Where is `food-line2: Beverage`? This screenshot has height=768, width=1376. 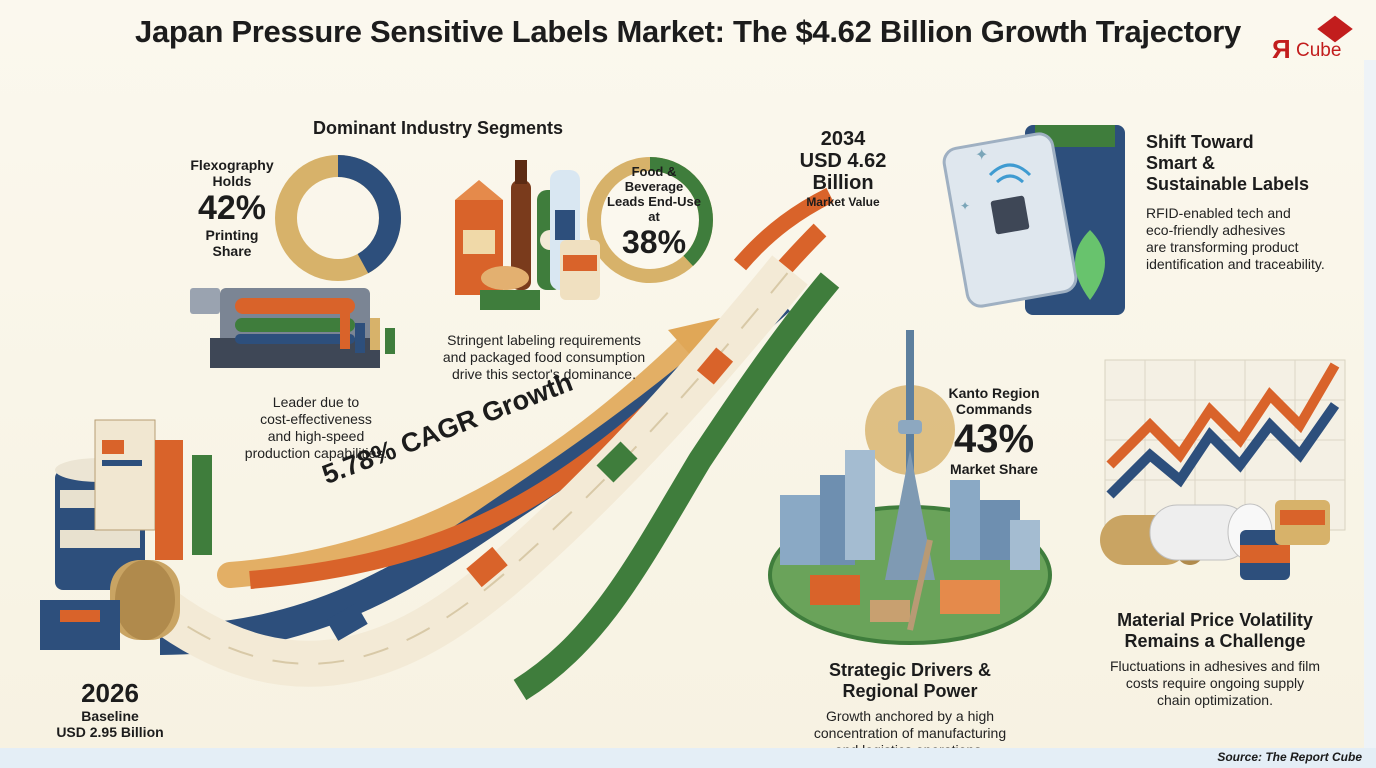 food-line2: Beverage is located at coordinates (654, 186).